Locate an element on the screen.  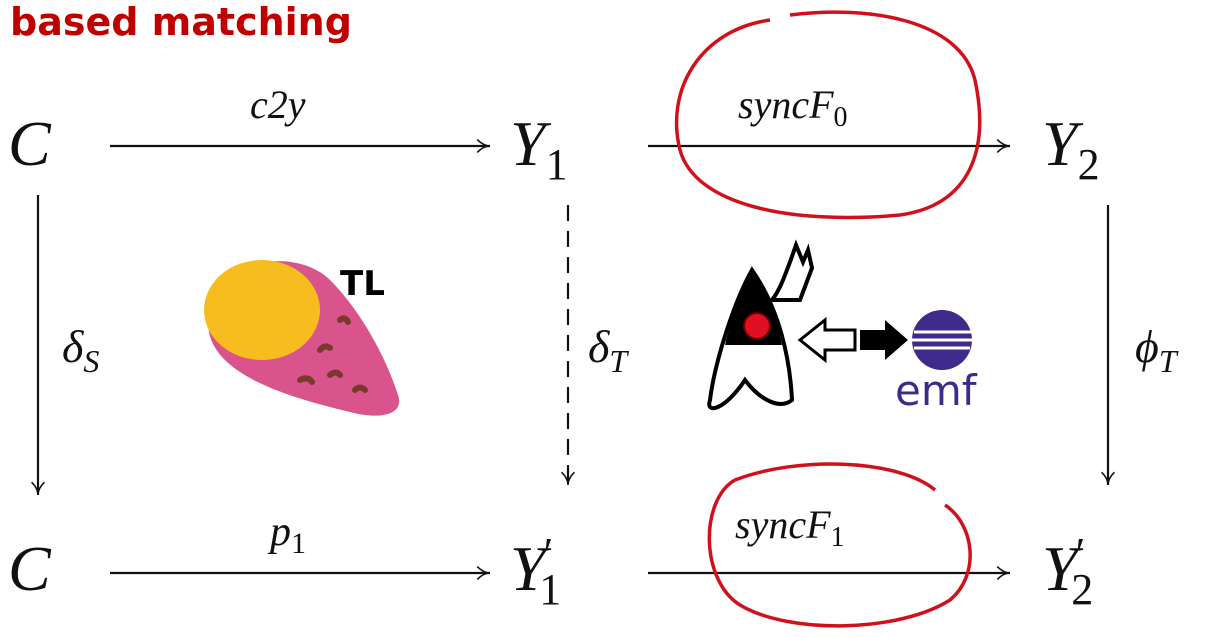
edge-label: syncF0 is located at coordinates (793, 107).